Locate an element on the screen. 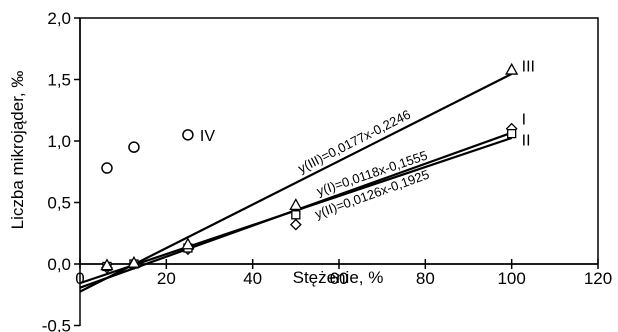 The height and width of the screenshot is (332, 618). y-tick-label: -0,5 is located at coordinates (56, 324).